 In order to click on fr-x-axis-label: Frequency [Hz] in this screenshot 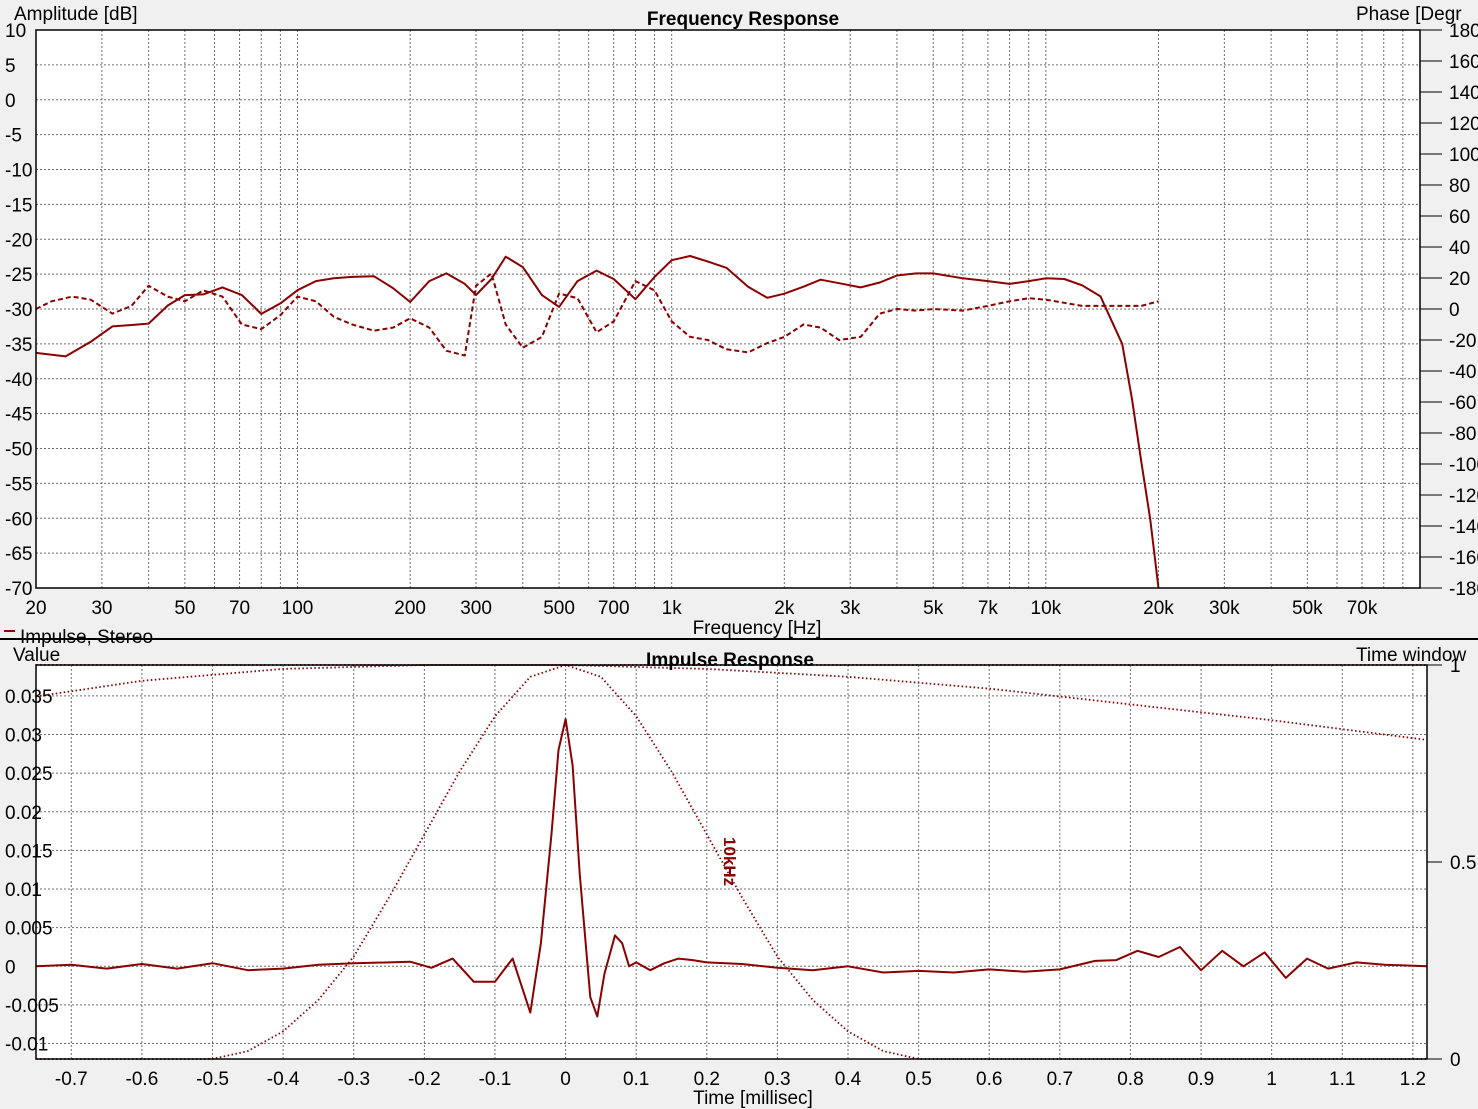, I will do `click(757, 628)`.